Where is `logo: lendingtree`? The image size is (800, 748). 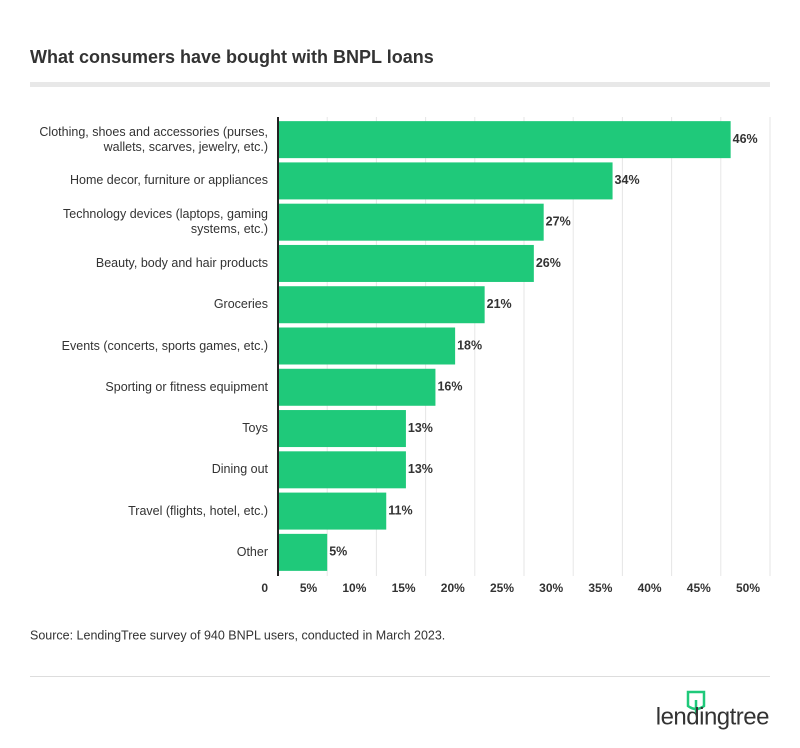
logo: lendingtree is located at coordinates (712, 716).